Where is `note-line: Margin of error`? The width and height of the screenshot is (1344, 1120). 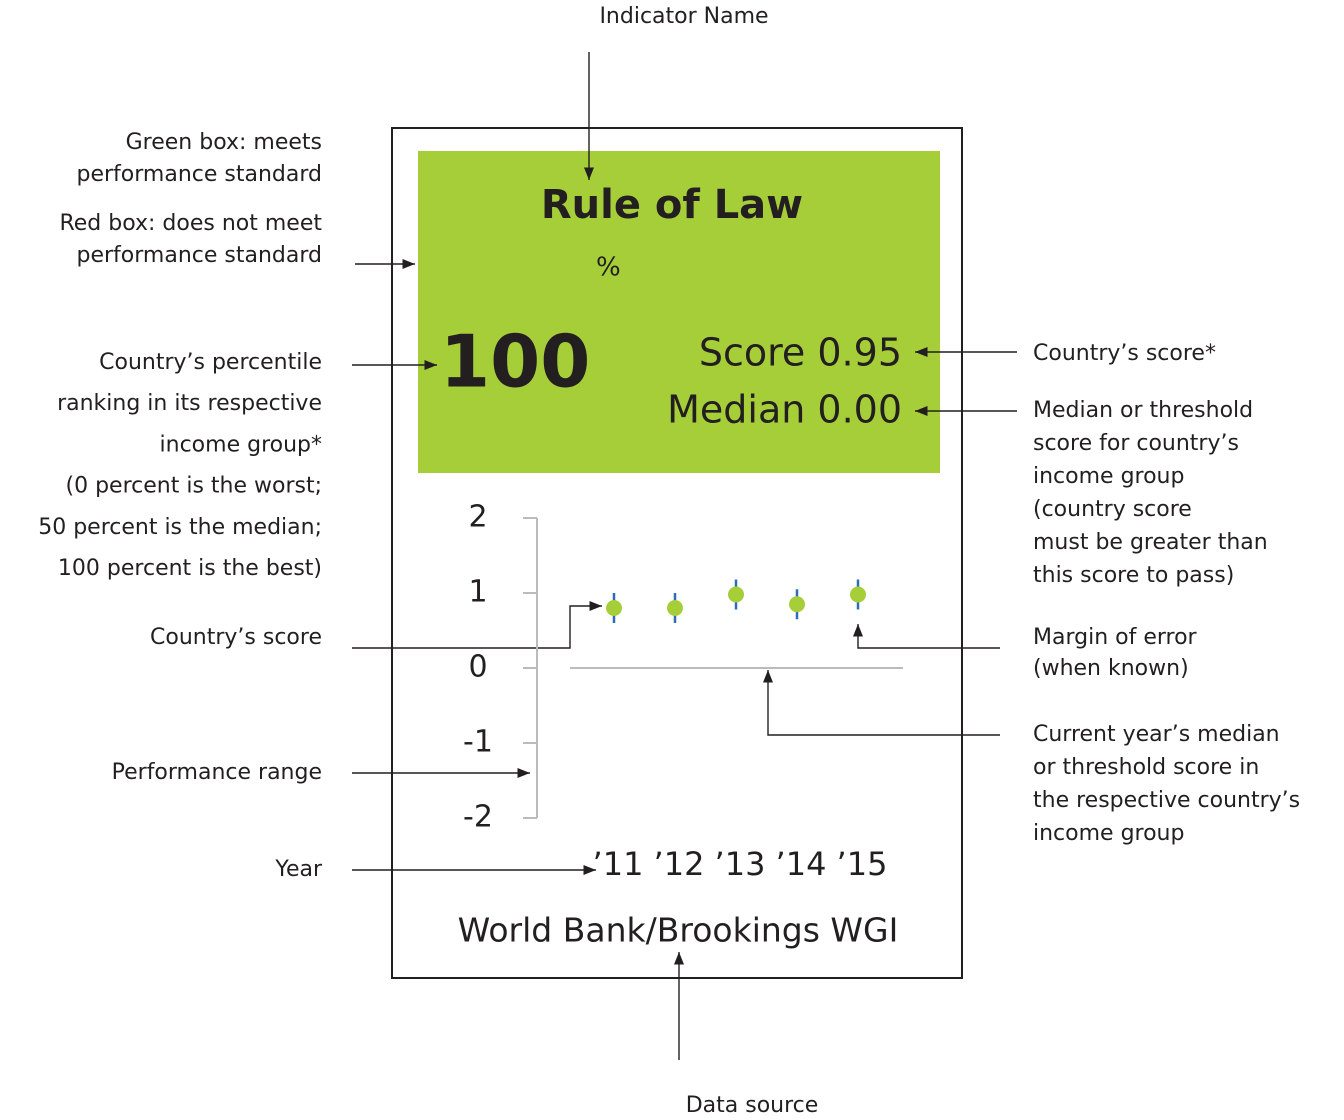
note-line: Margin of error is located at coordinates (1115, 637).